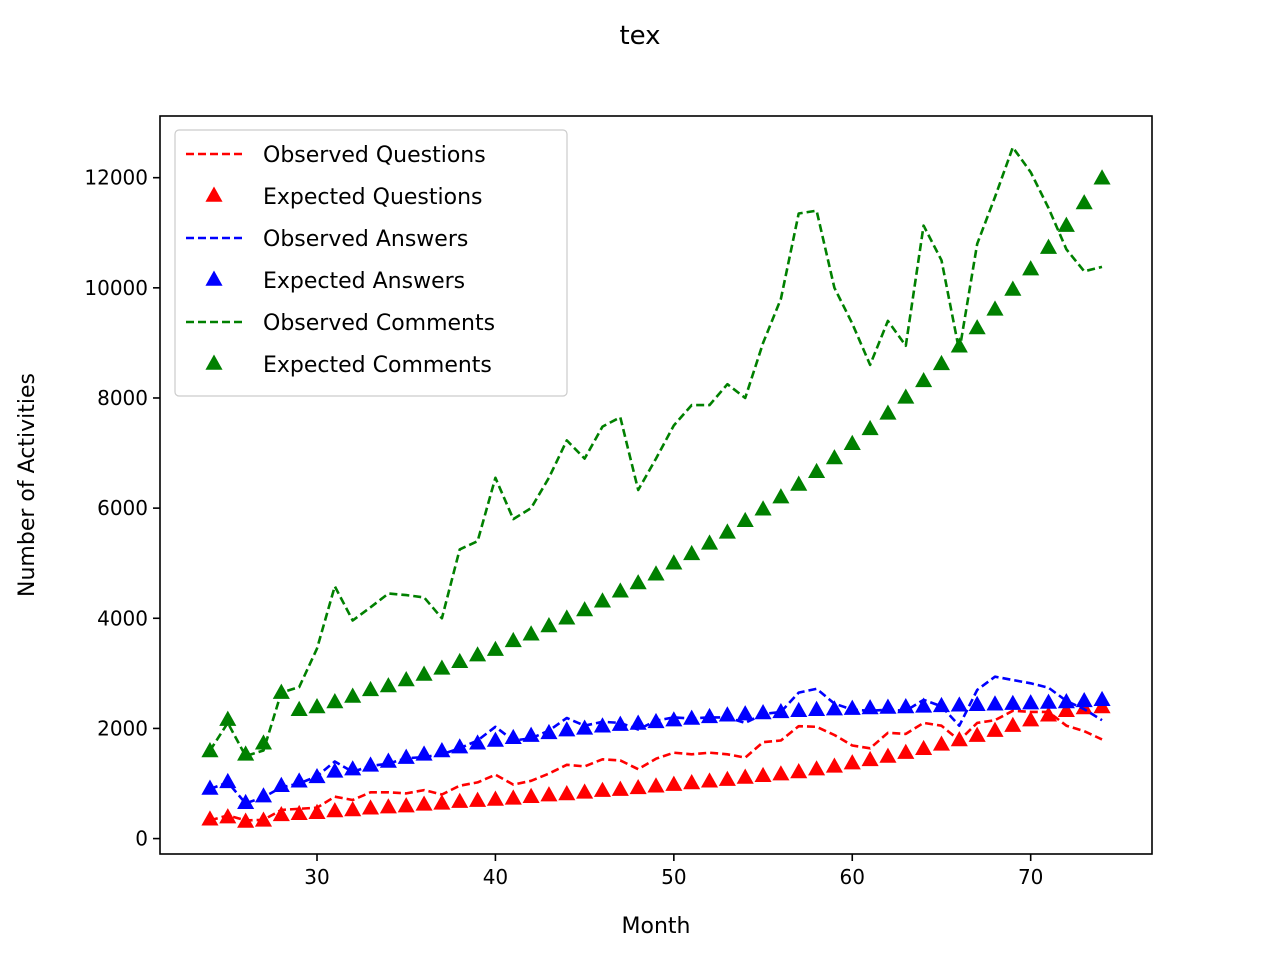  I want to click on legend-label: Observed Comments, so click(379, 323).